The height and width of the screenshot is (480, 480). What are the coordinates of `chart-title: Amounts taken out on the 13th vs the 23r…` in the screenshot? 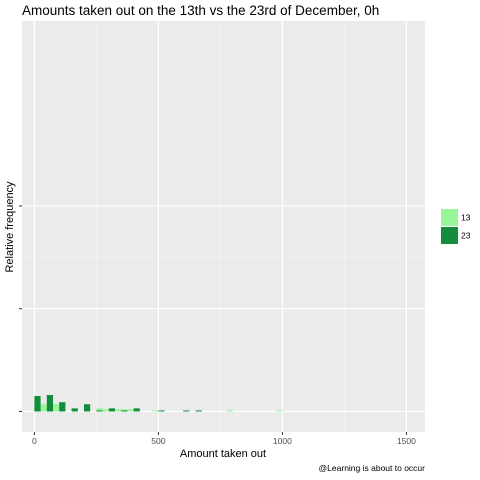 It's located at (200, 10).